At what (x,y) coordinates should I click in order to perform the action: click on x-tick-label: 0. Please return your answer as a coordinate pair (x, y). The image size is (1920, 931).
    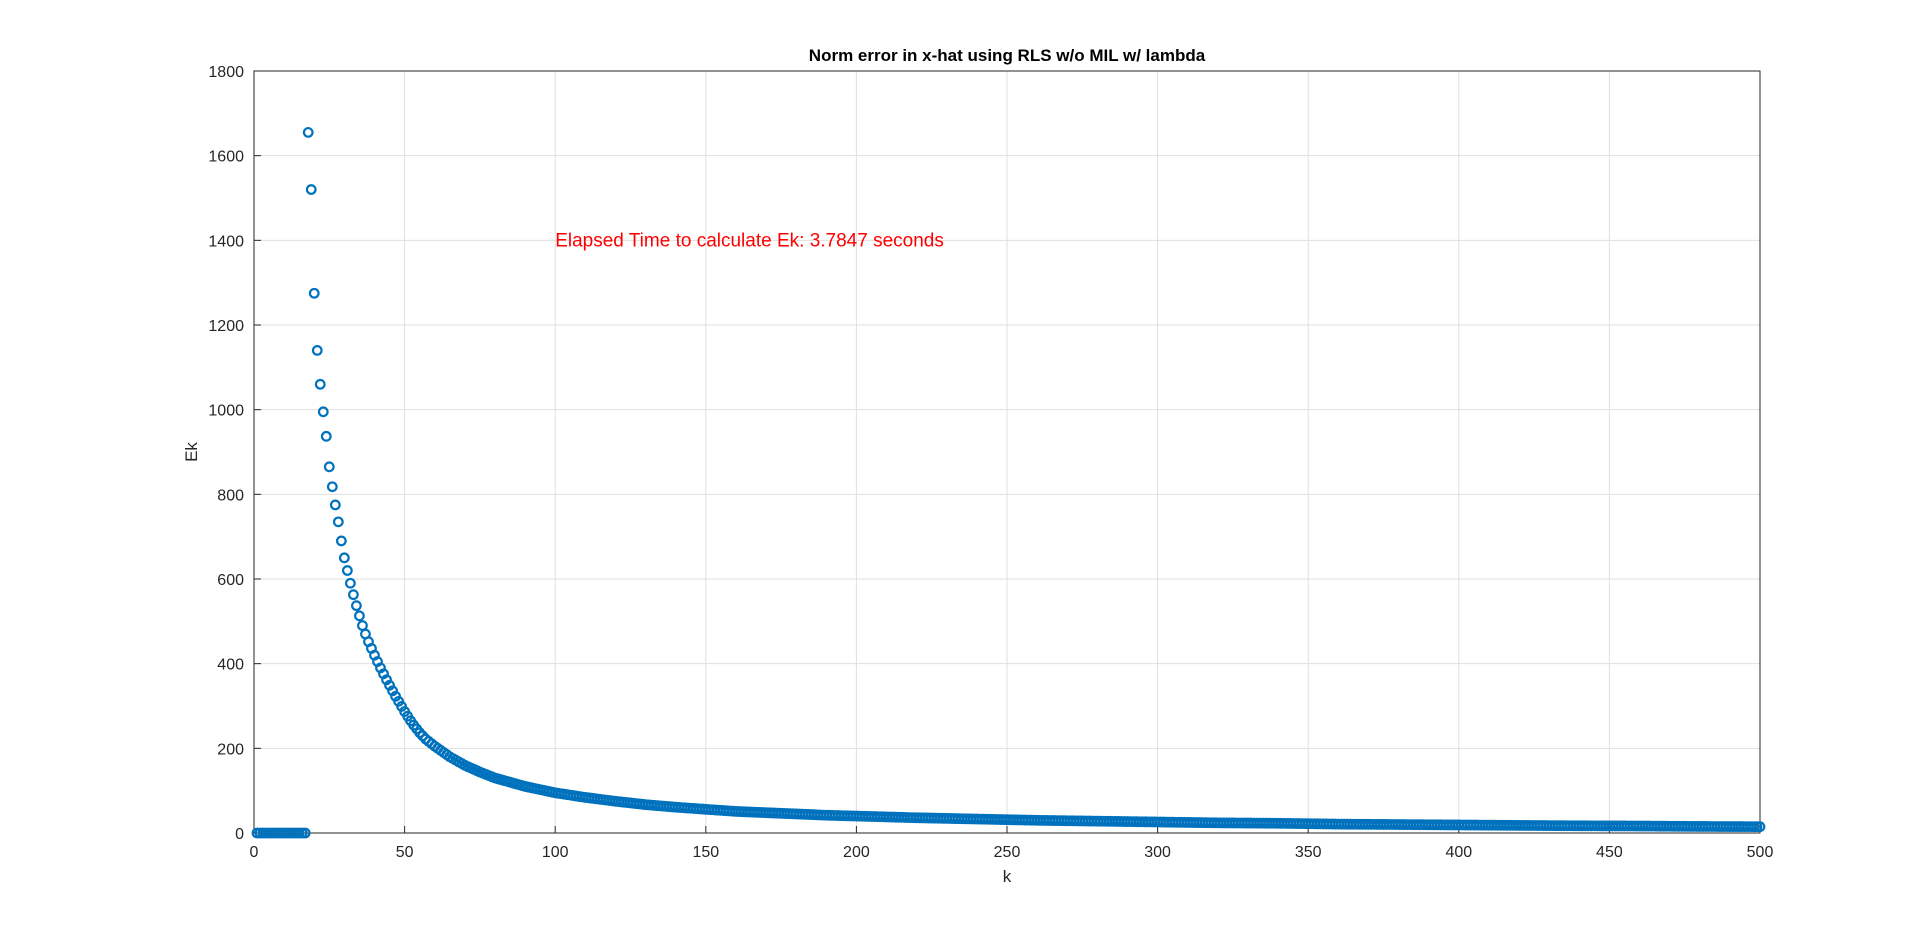
    Looking at the image, I should click on (254, 852).